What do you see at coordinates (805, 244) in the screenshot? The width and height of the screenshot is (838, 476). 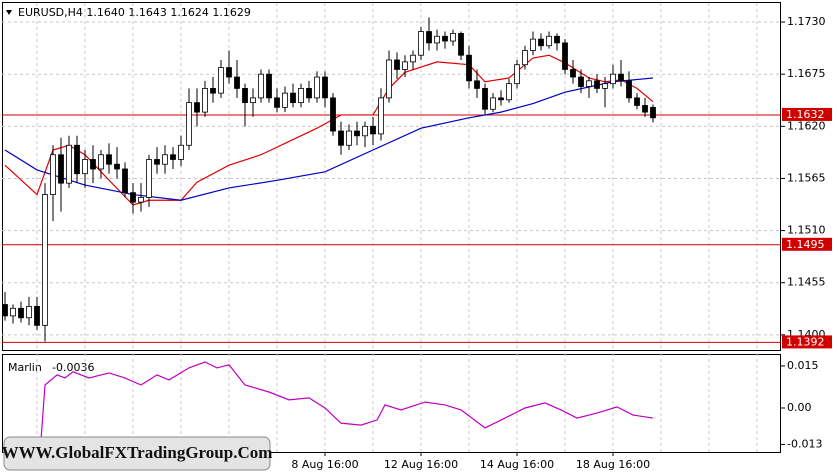 I see `level-label: 1.1495` at bounding box center [805, 244].